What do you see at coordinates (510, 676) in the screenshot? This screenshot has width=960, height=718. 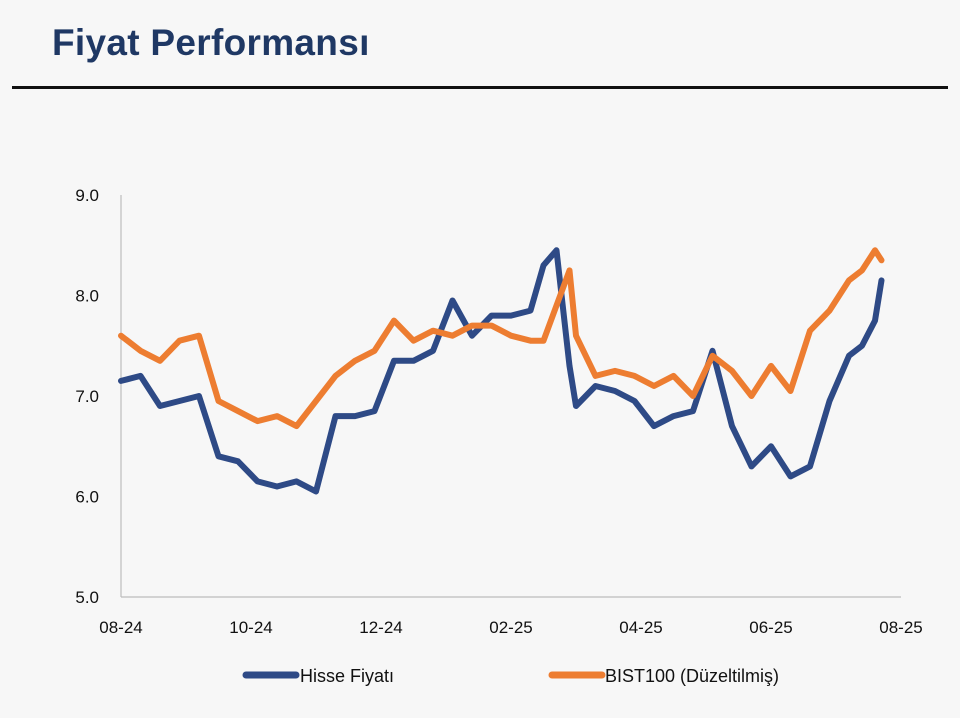 I see `legend: Hisse Fiyatı BIST100 (Düzeltilmiş)` at bounding box center [510, 676].